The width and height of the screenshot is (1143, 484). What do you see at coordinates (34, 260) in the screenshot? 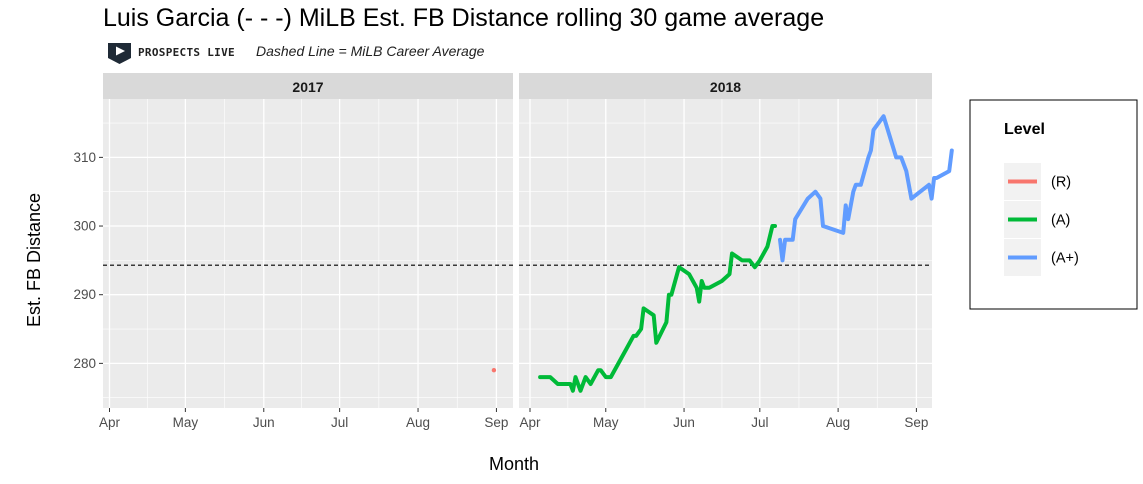
I see `y-axis-title: Est. FB Distance` at bounding box center [34, 260].